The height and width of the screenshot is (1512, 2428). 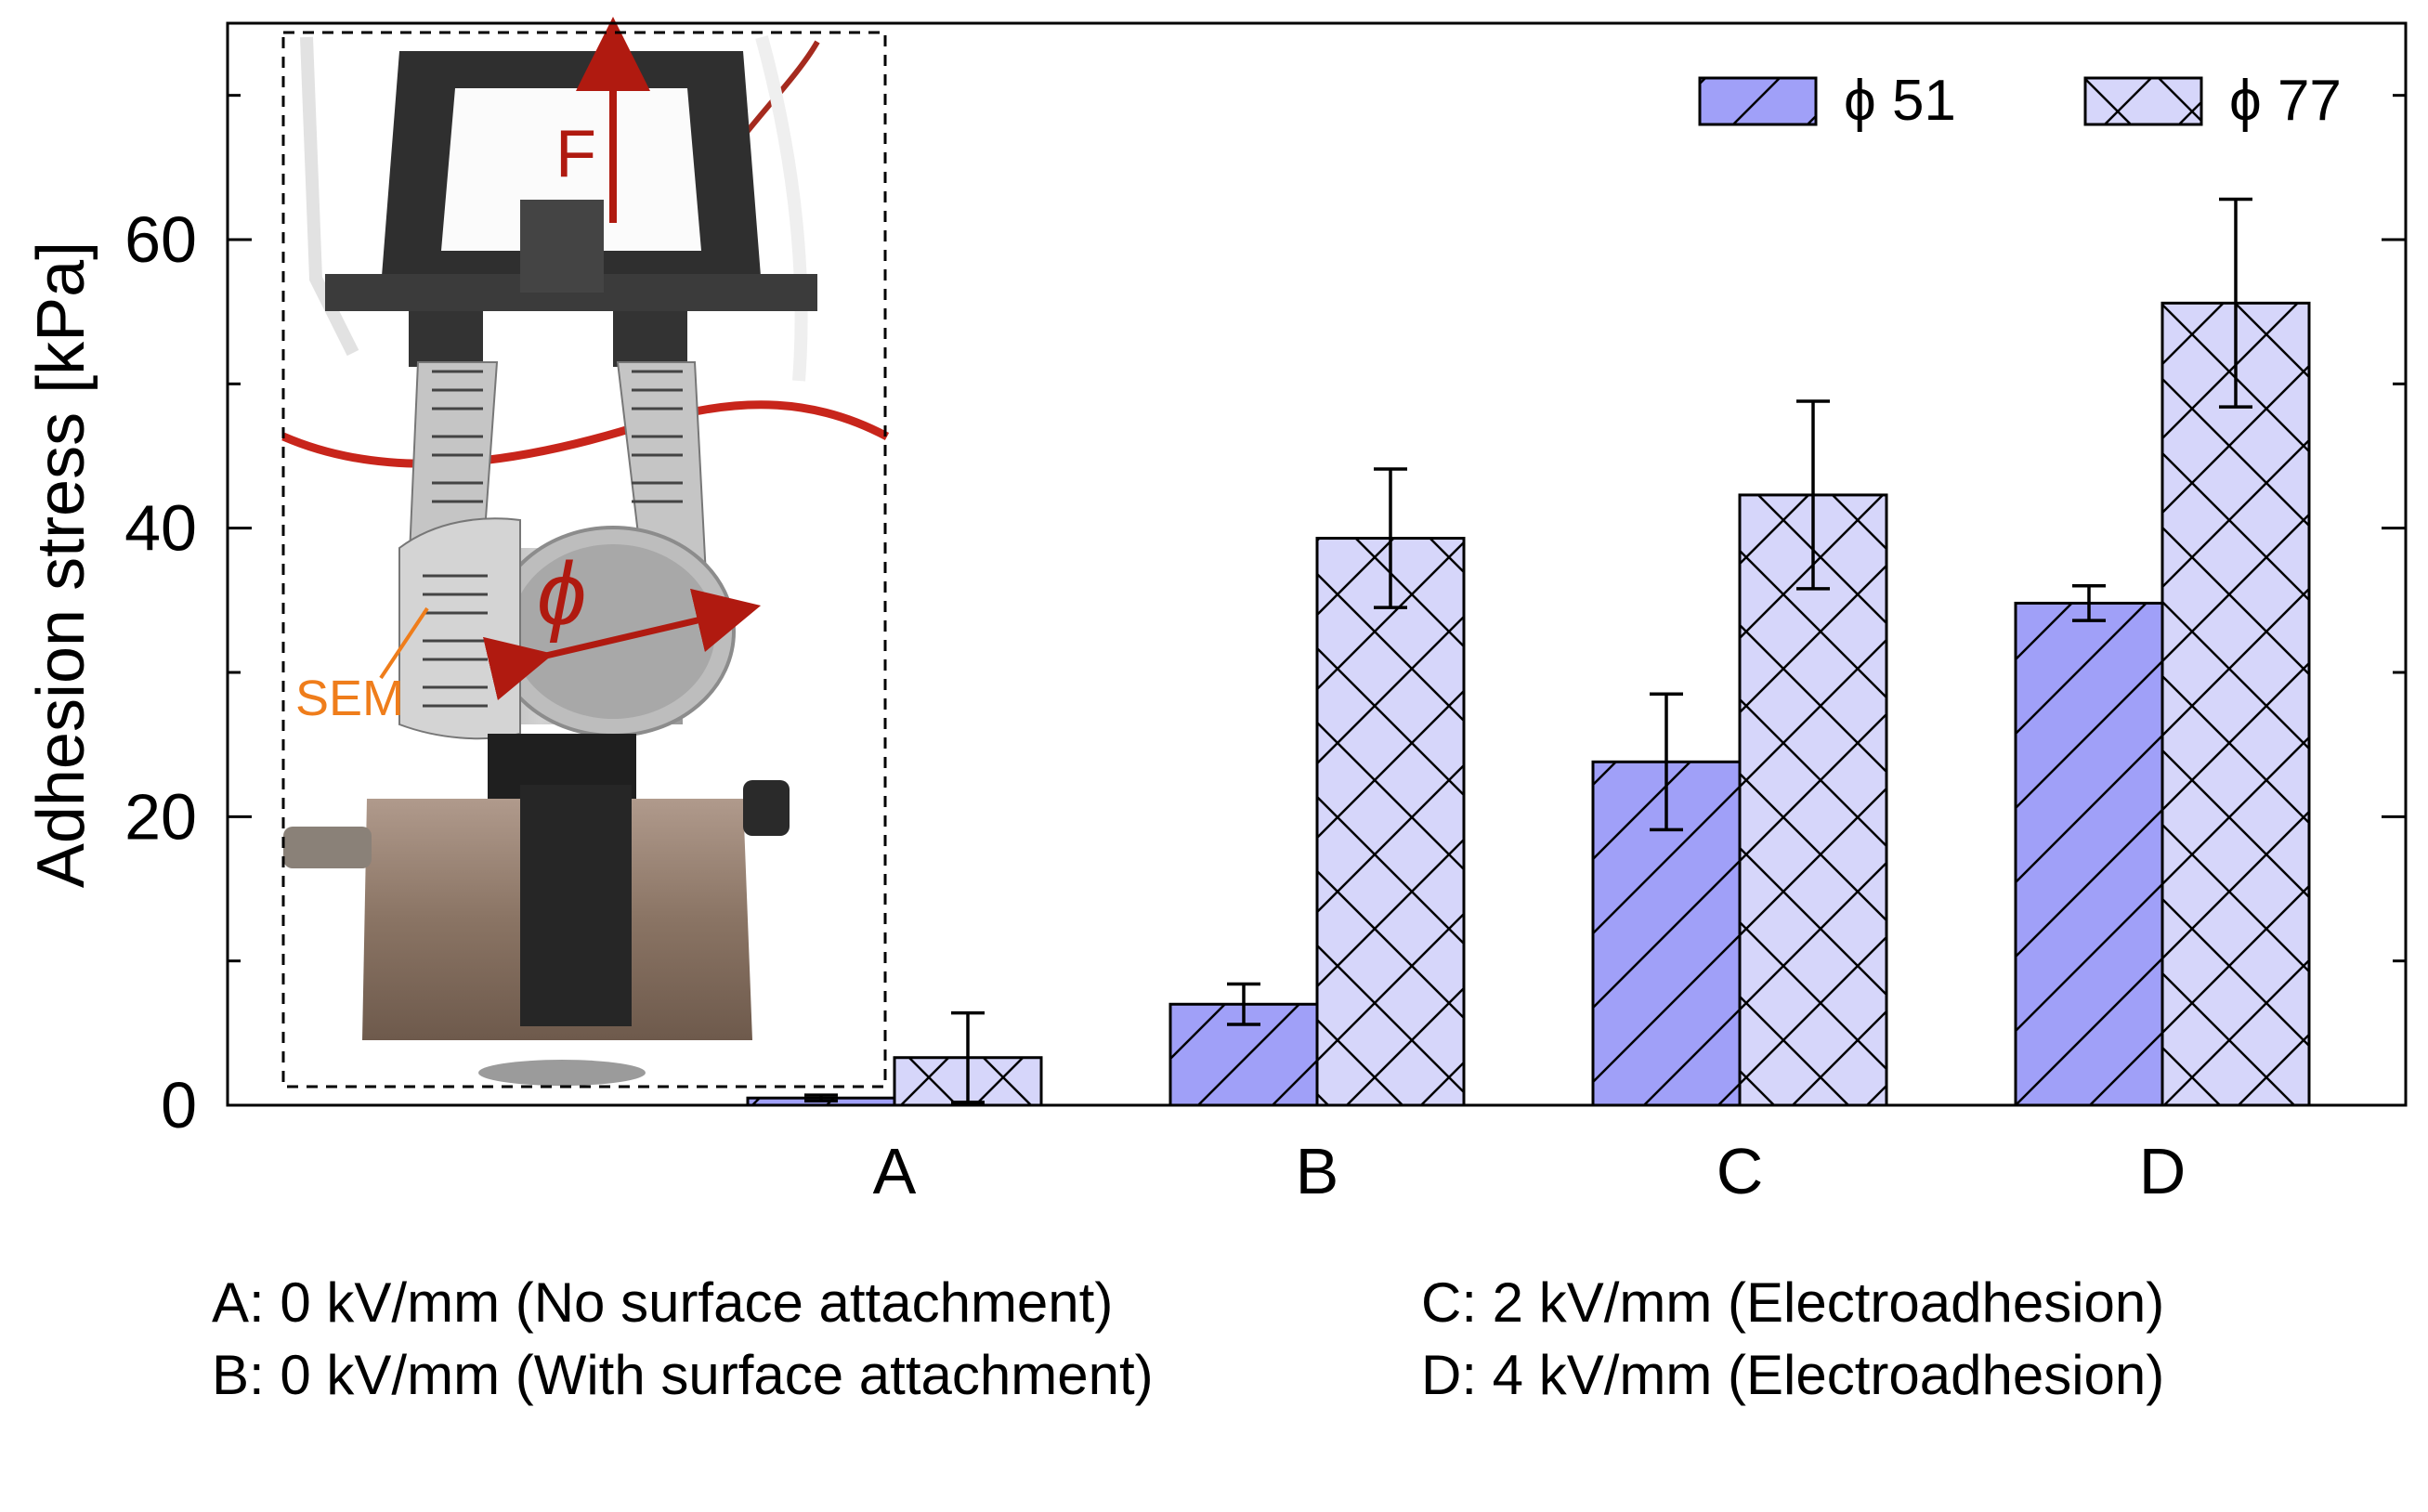 I want to click on legend-label-series-2: ϕ 77, so click(x=2285, y=101).